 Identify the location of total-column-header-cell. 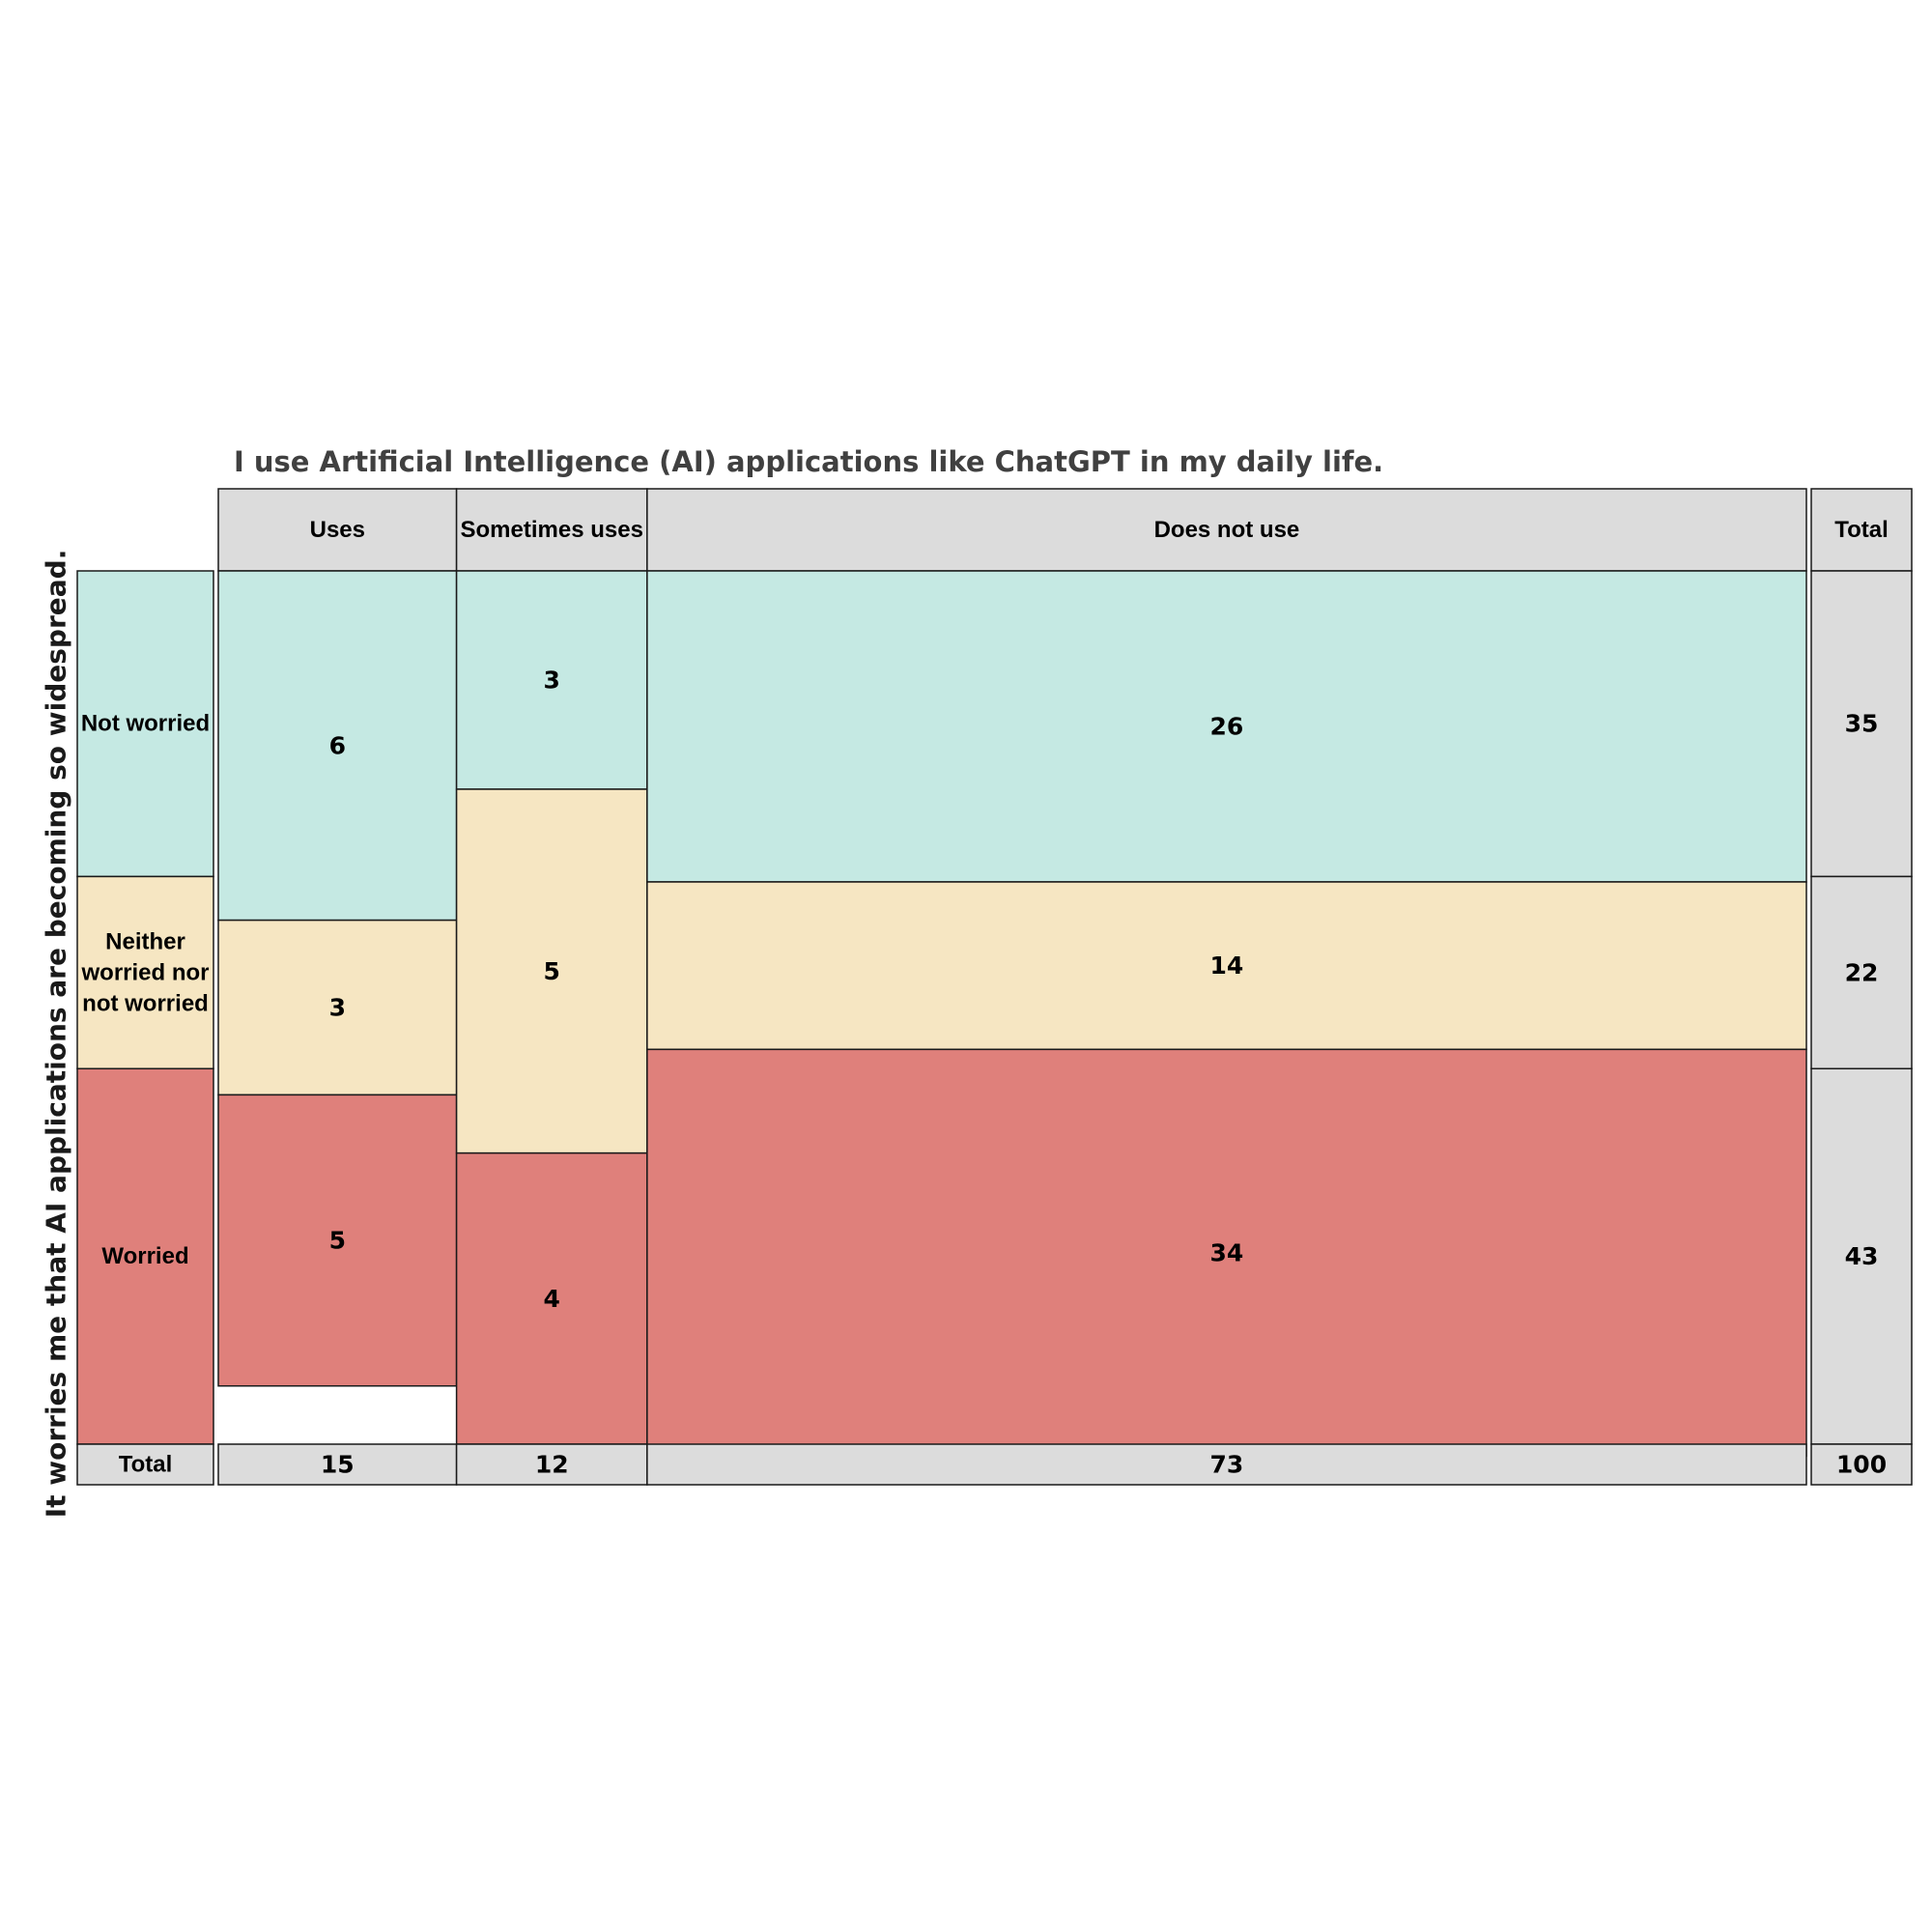
(1861, 530).